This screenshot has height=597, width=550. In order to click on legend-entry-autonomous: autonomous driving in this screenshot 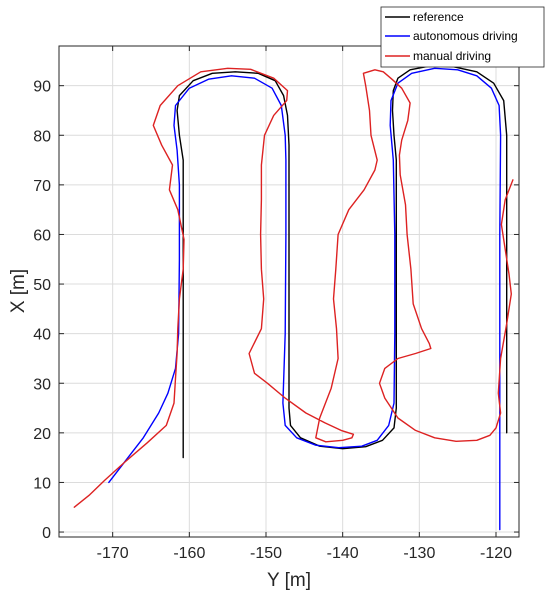, I will do `click(465, 36)`.